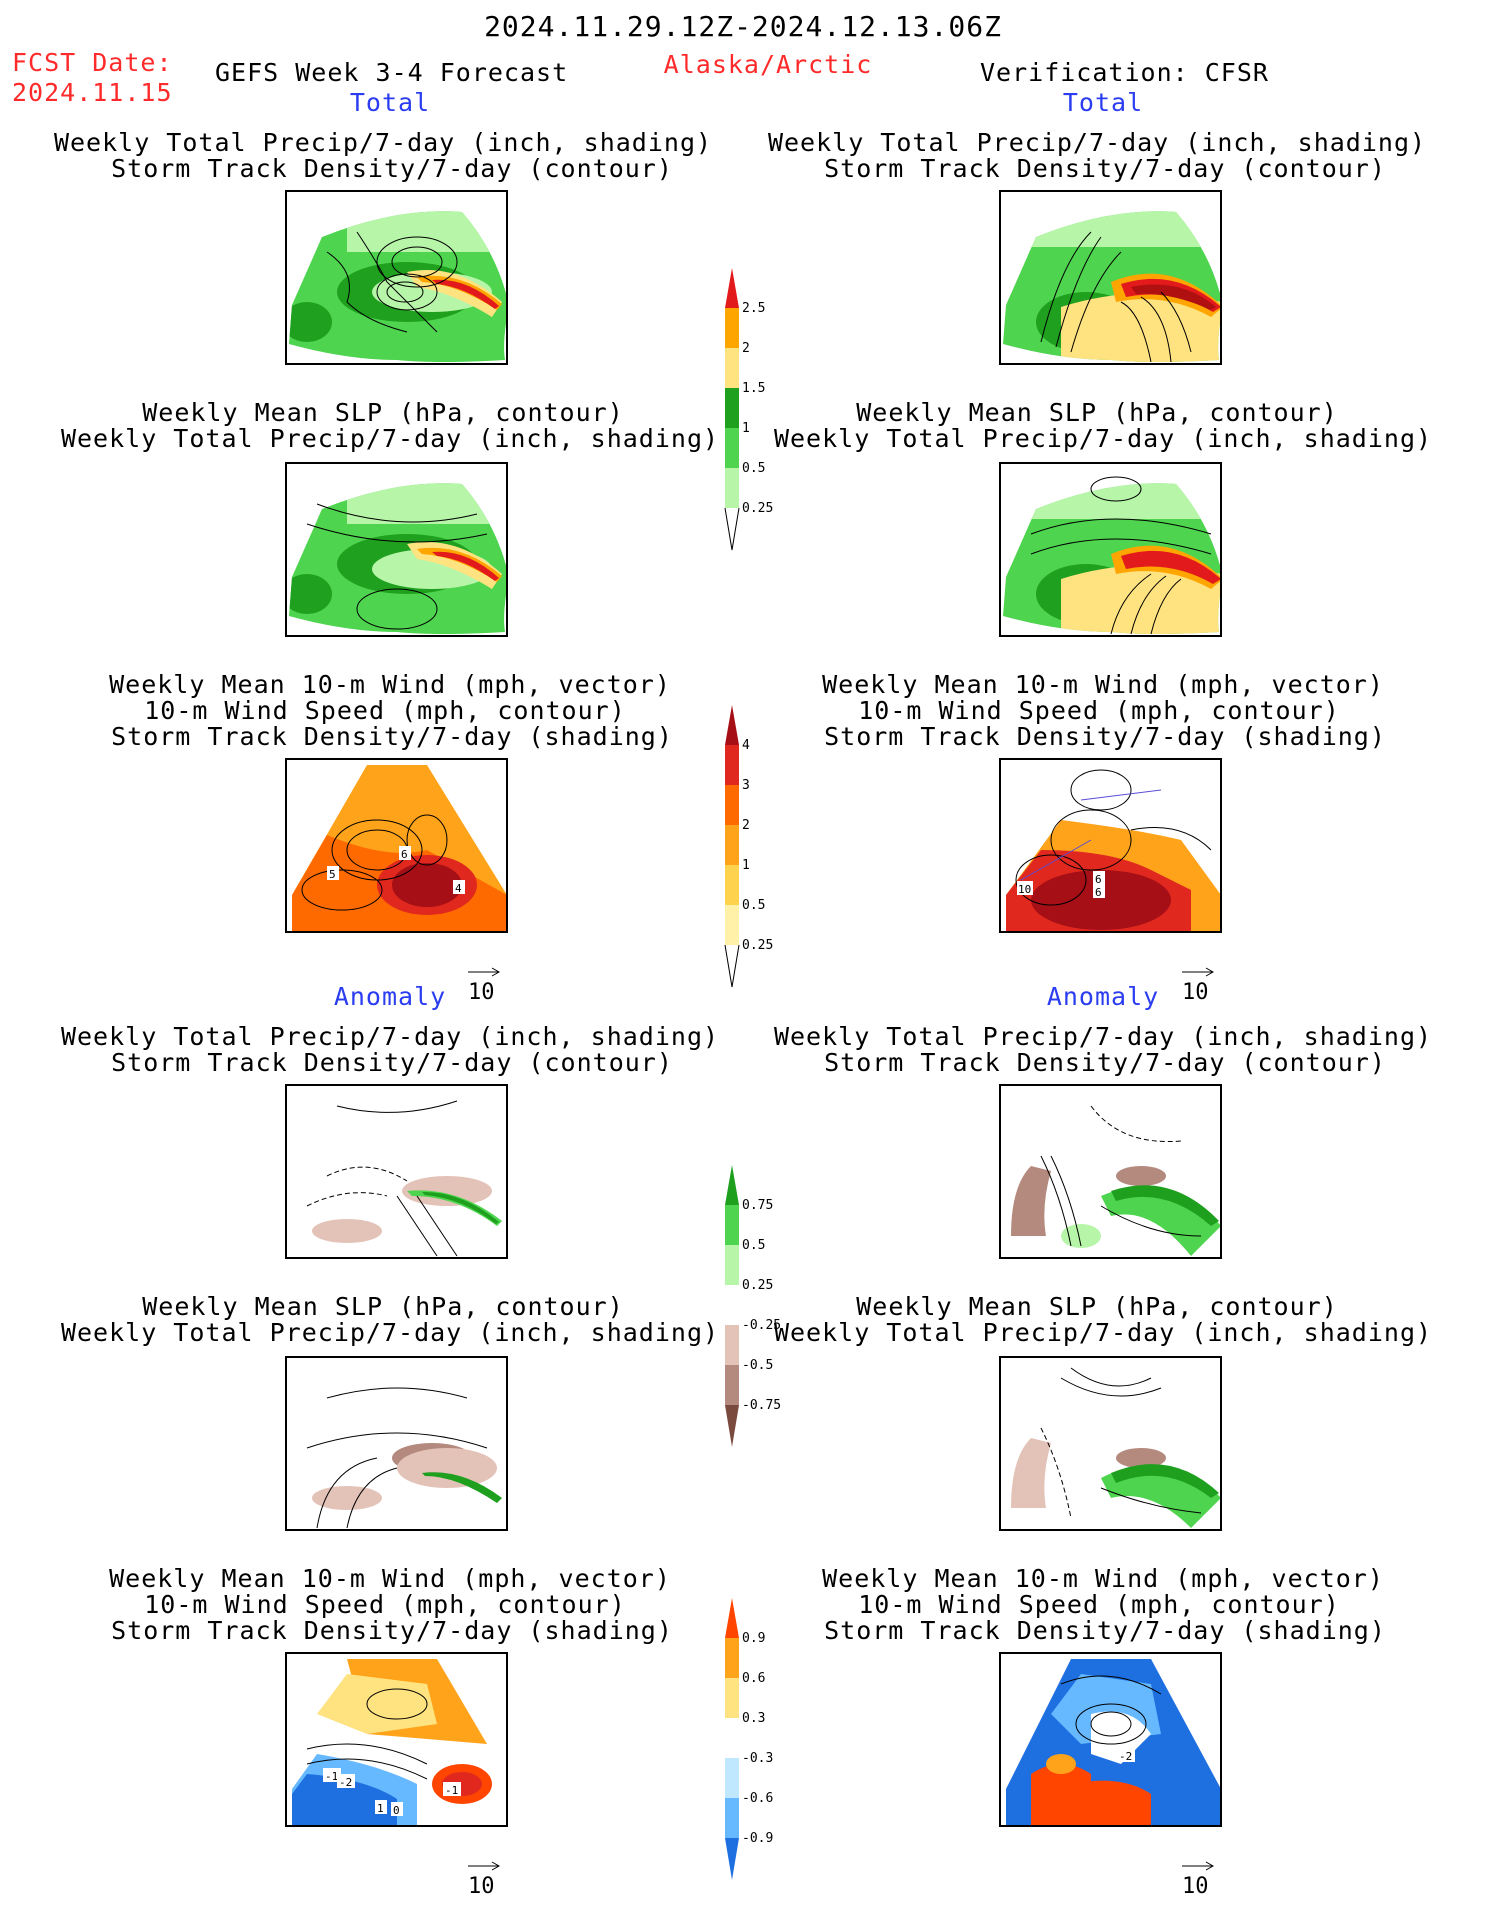 This screenshot has height=1925, width=1487. What do you see at coordinates (761, 1405) in the screenshot?
I see `cb-label: -0.75` at bounding box center [761, 1405].